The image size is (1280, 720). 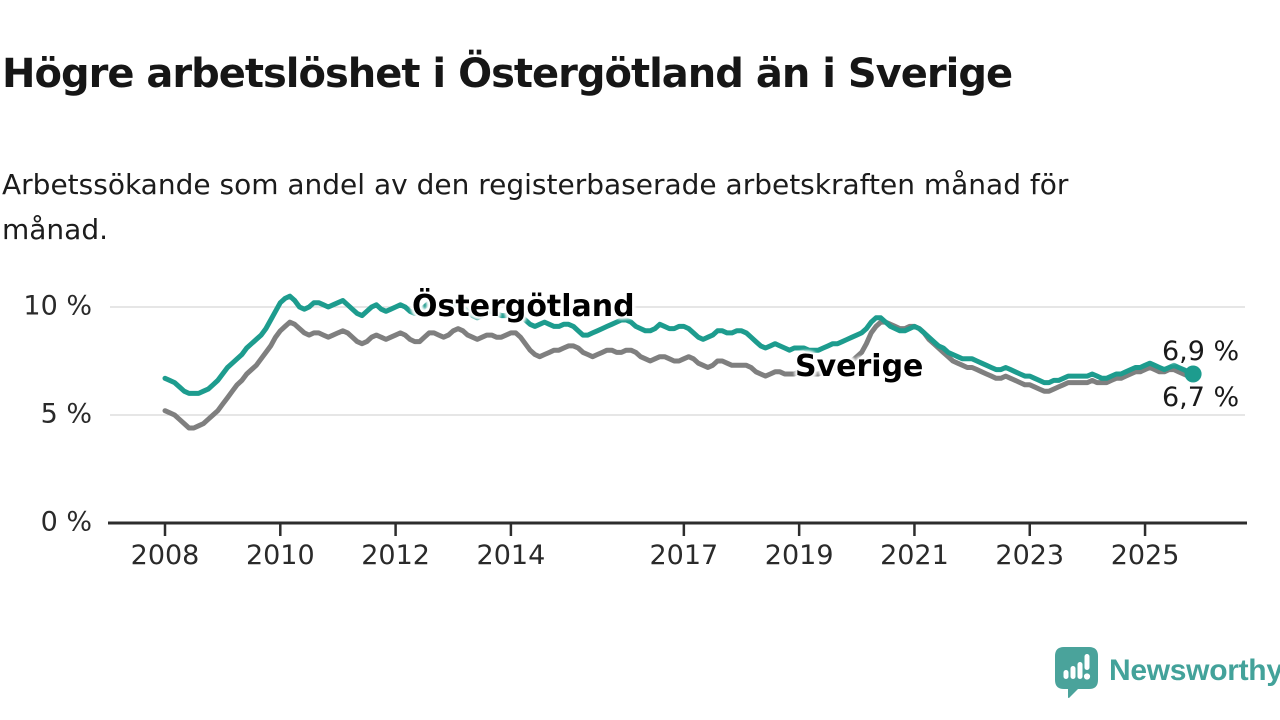 I want to click on x-axis-tick-label: 2017, so click(x=684, y=555).